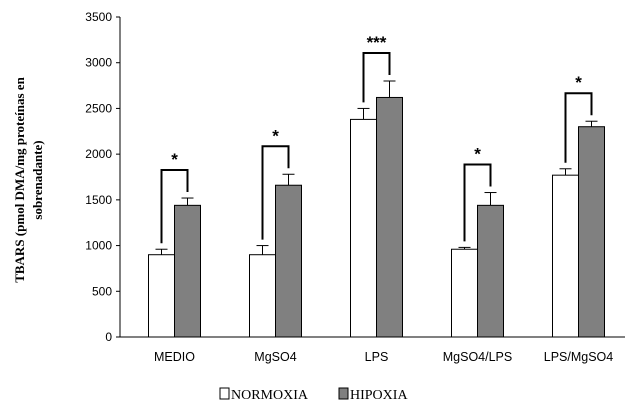  What do you see at coordinates (275, 357) in the screenshot?
I see `x-category-label: MgSO4` at bounding box center [275, 357].